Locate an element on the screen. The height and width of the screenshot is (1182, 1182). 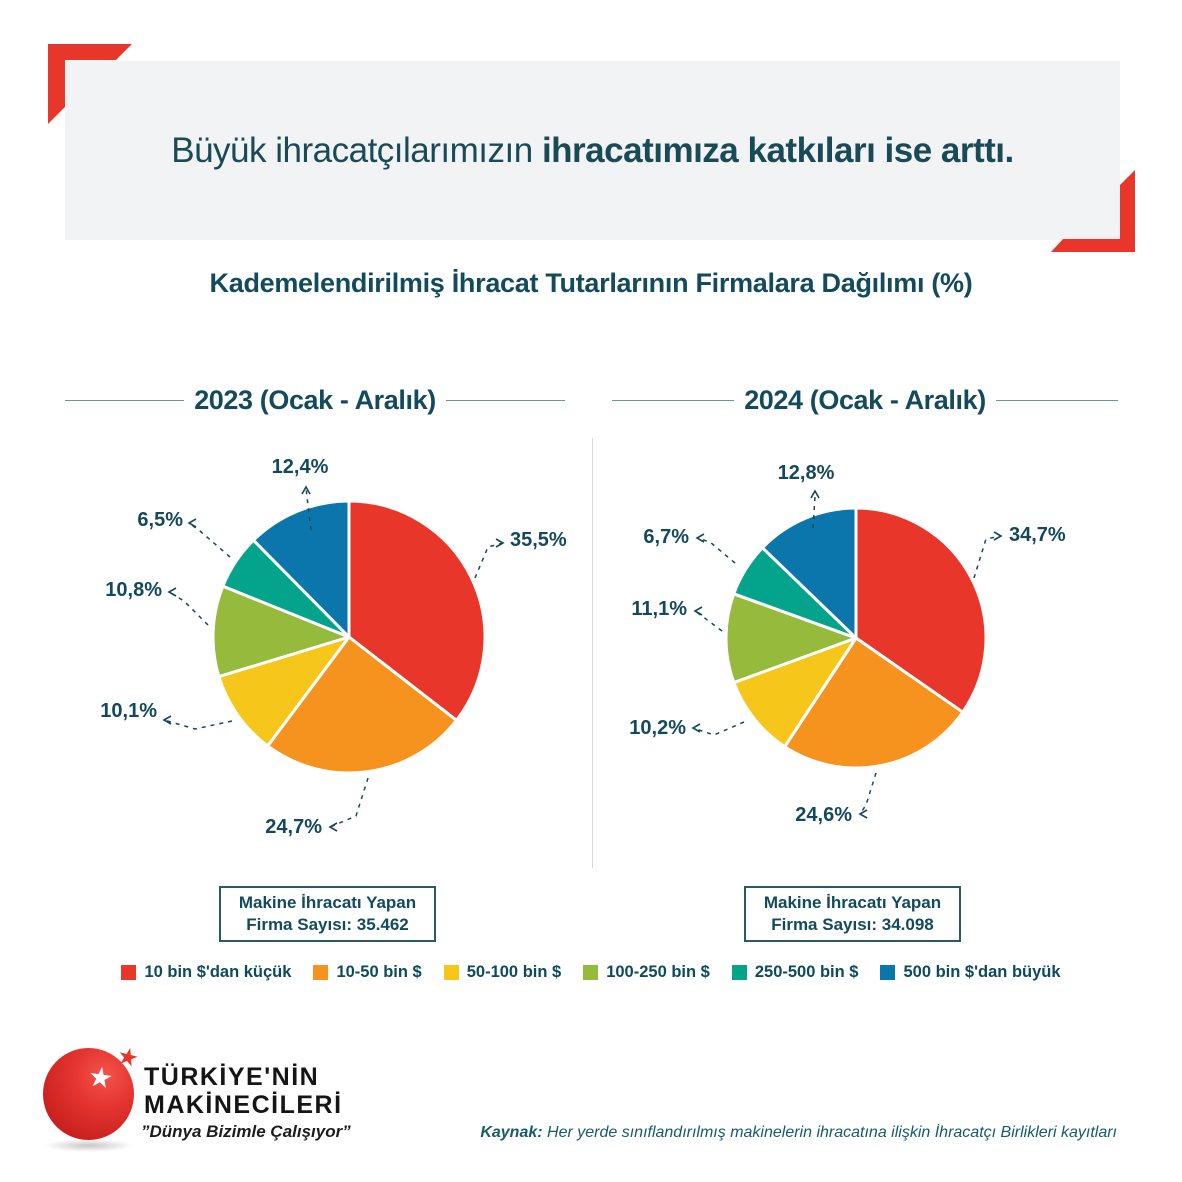
pie-slice-label: 35,5% is located at coordinates (538, 540).